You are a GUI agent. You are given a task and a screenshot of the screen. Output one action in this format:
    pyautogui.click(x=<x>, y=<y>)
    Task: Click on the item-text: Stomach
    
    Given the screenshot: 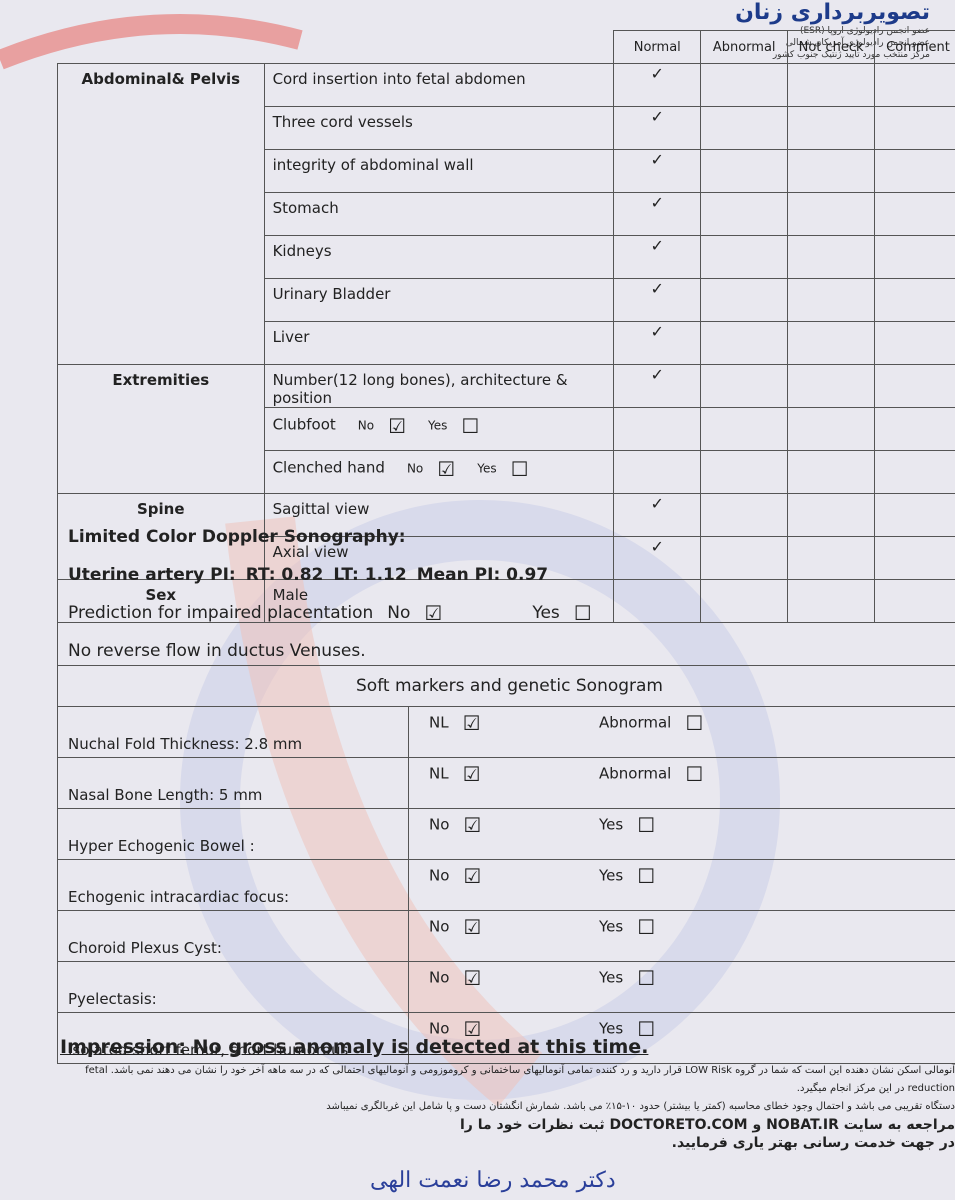 What is the action you would take?
    pyautogui.click(x=305, y=208)
    